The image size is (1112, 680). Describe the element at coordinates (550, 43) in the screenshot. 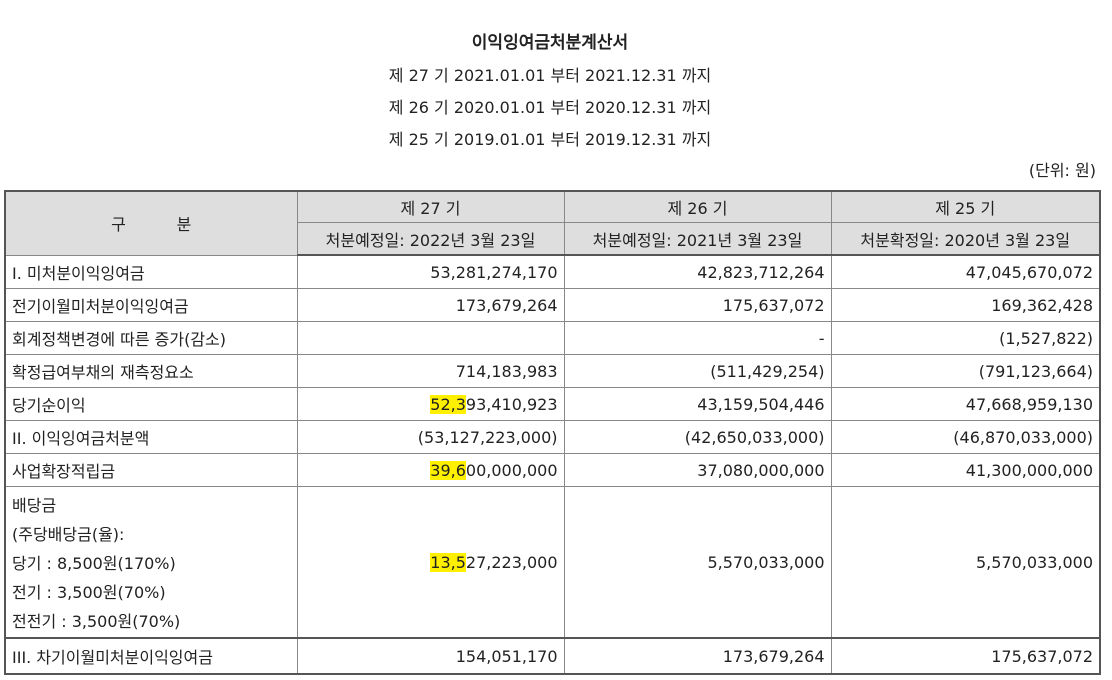

I see `statement-title: 이익잉여금처분계산서` at that location.